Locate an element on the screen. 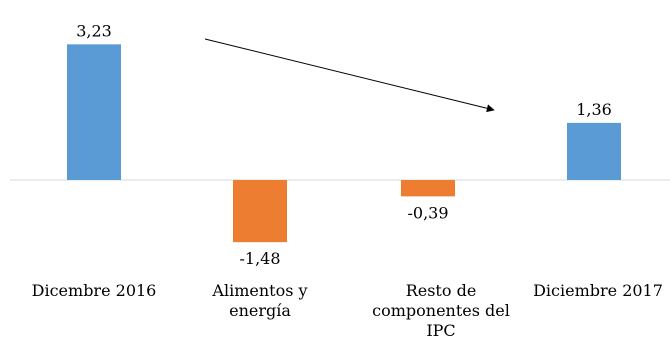 This screenshot has width=670, height=349. trend-arrow is located at coordinates (349, 75).